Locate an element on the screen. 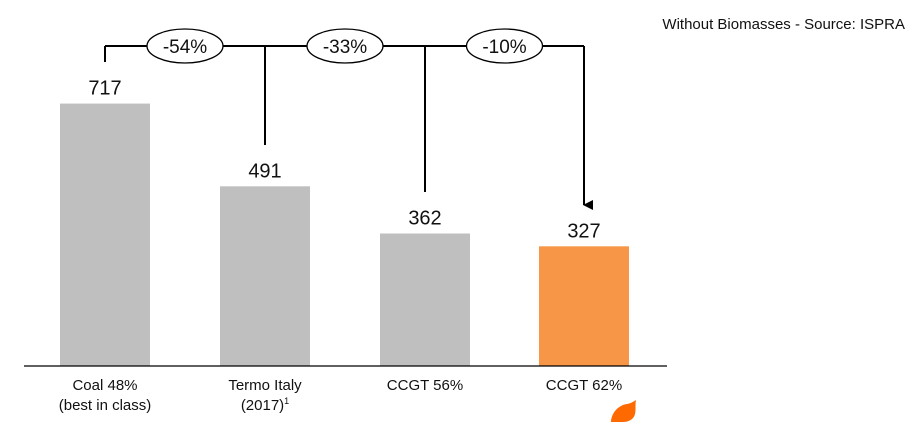  x-tick-line1: CCGT 56% is located at coordinates (425, 385).